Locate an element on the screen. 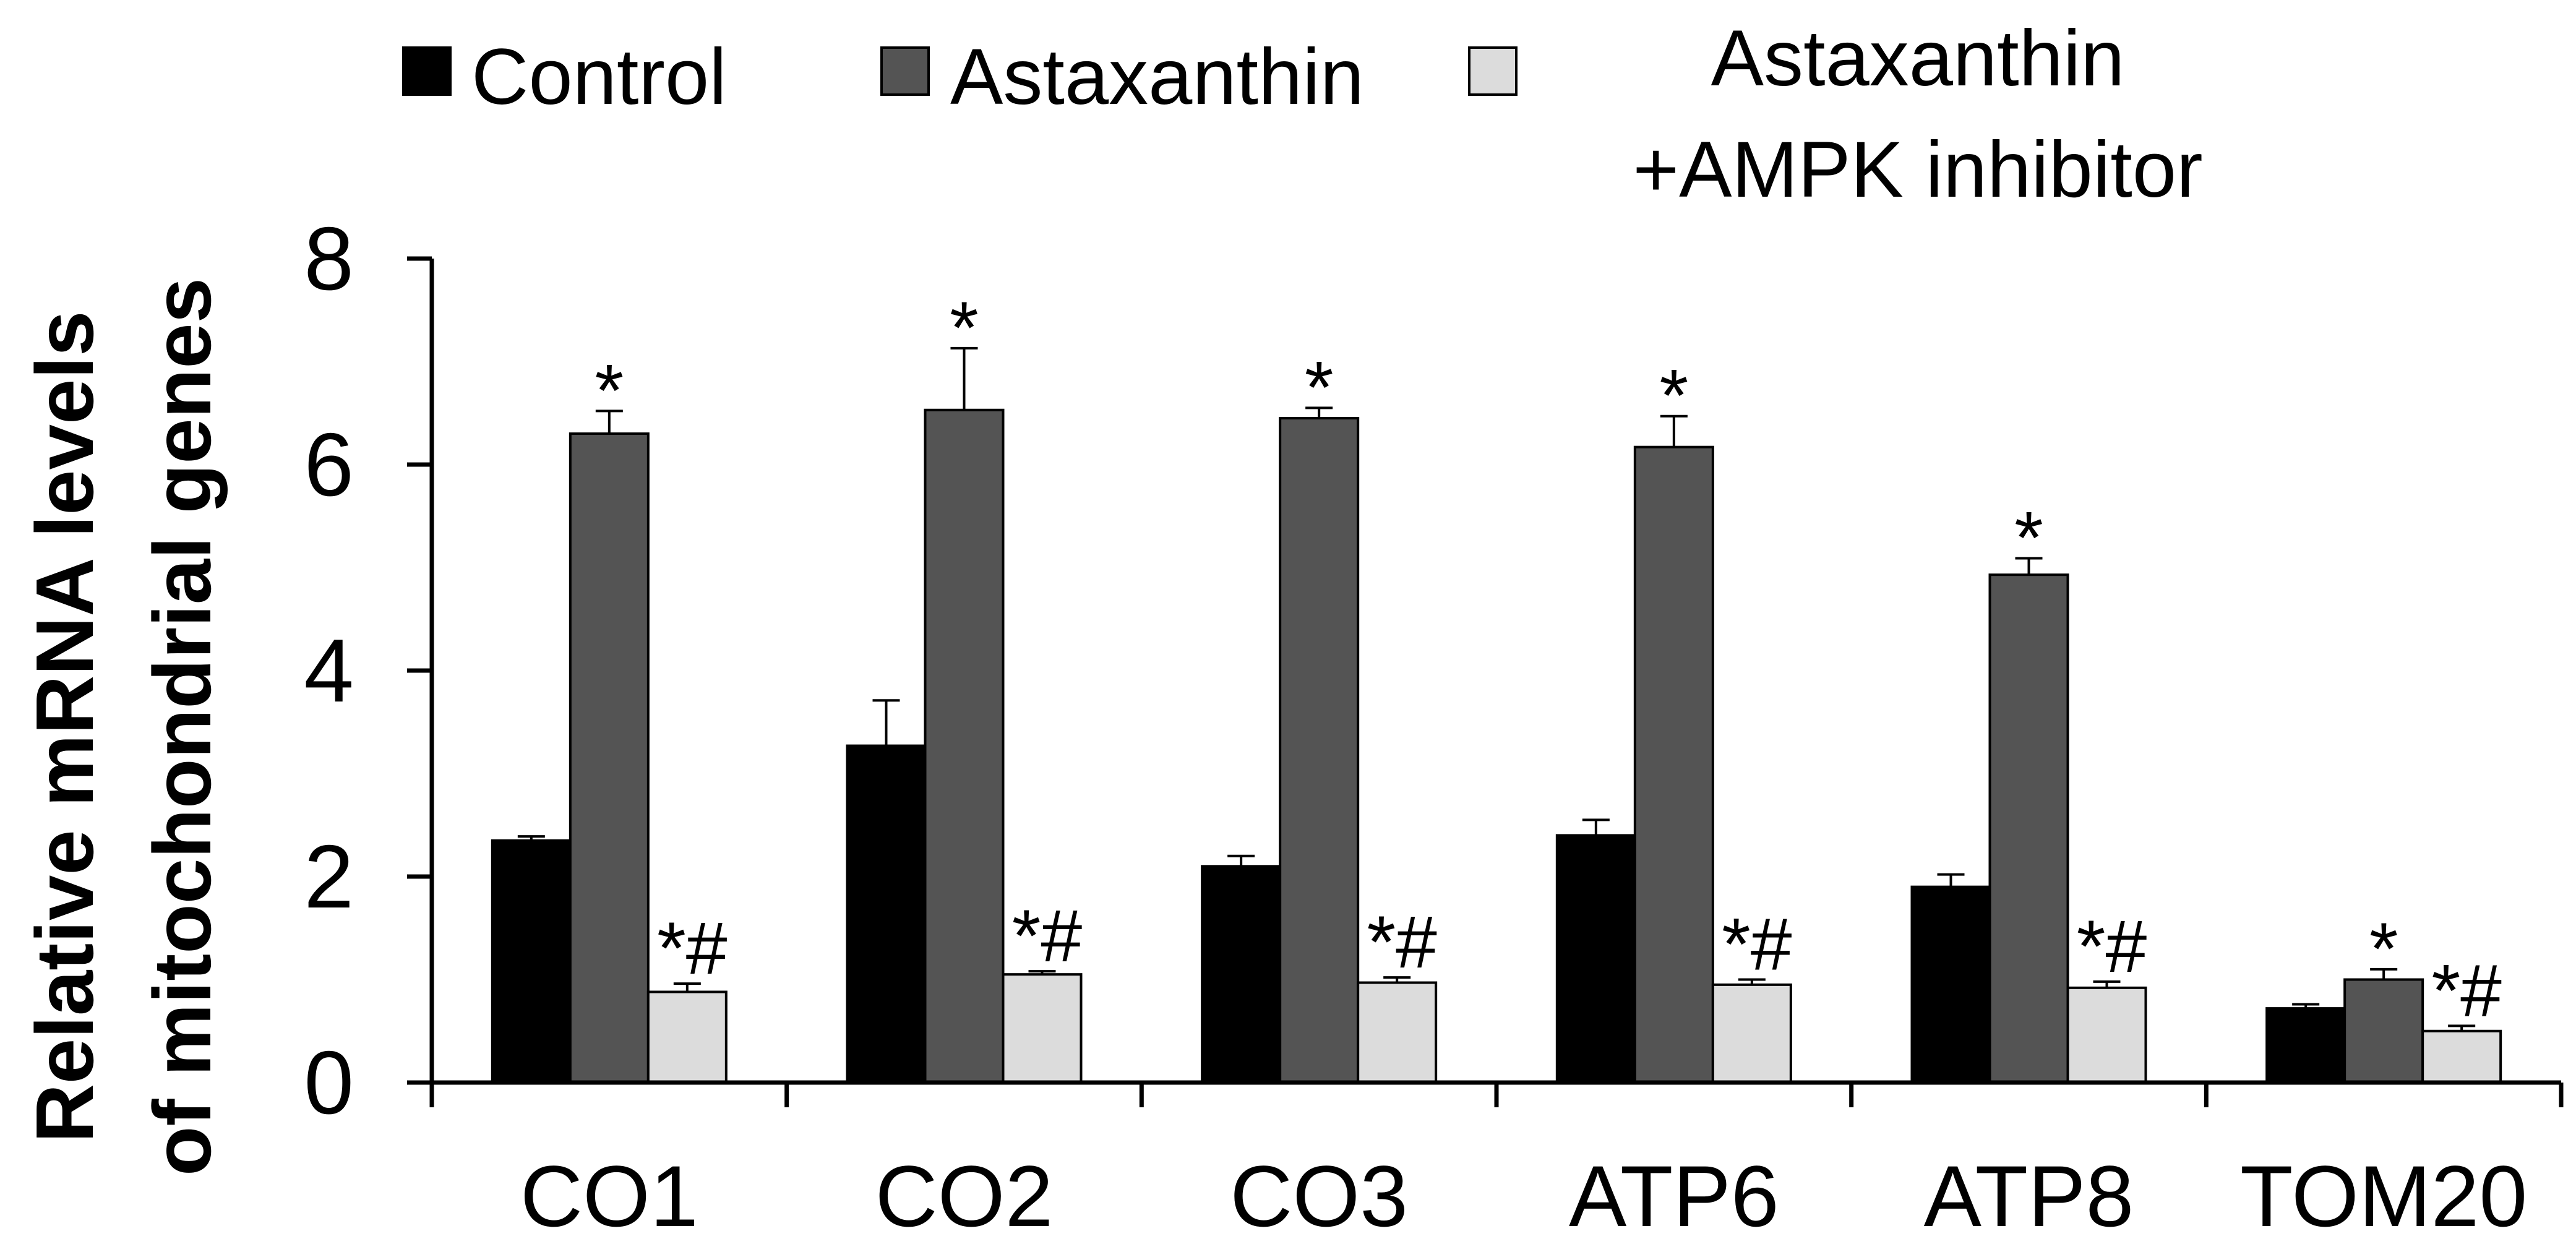 The height and width of the screenshot is (1244, 2576). legend-label: Control is located at coordinates (599, 77).